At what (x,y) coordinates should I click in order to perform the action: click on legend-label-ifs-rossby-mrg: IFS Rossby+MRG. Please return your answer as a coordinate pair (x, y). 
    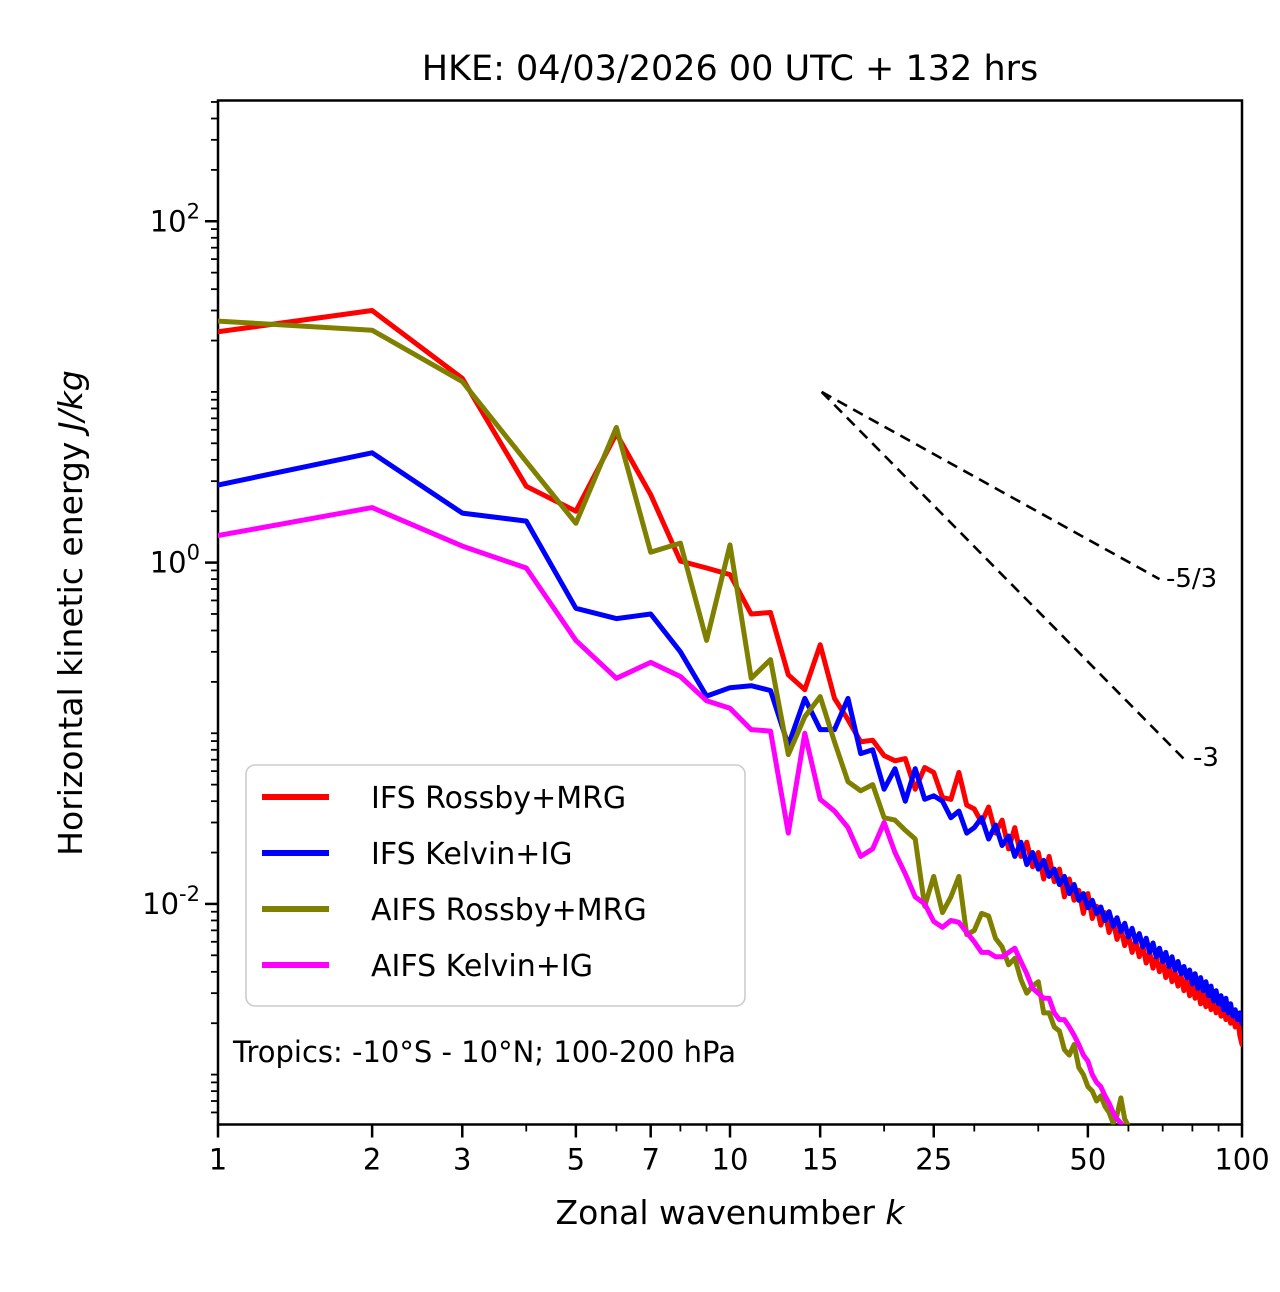
    Looking at the image, I should click on (498, 798).